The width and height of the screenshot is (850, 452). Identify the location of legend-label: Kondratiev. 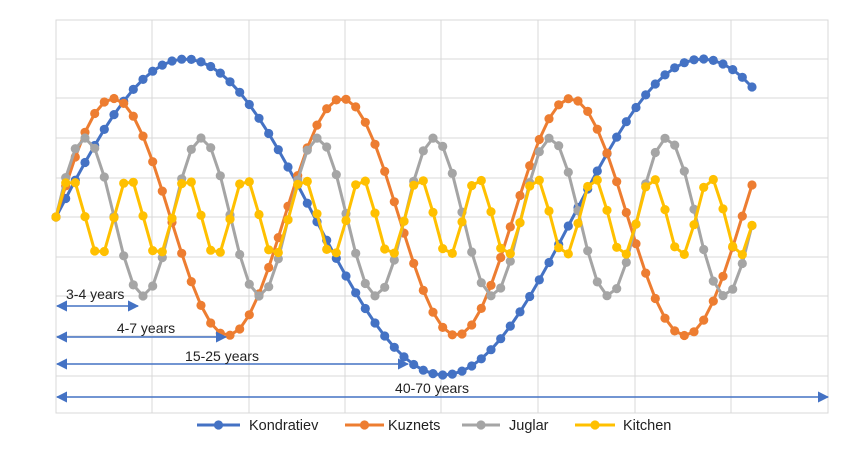
(284, 426).